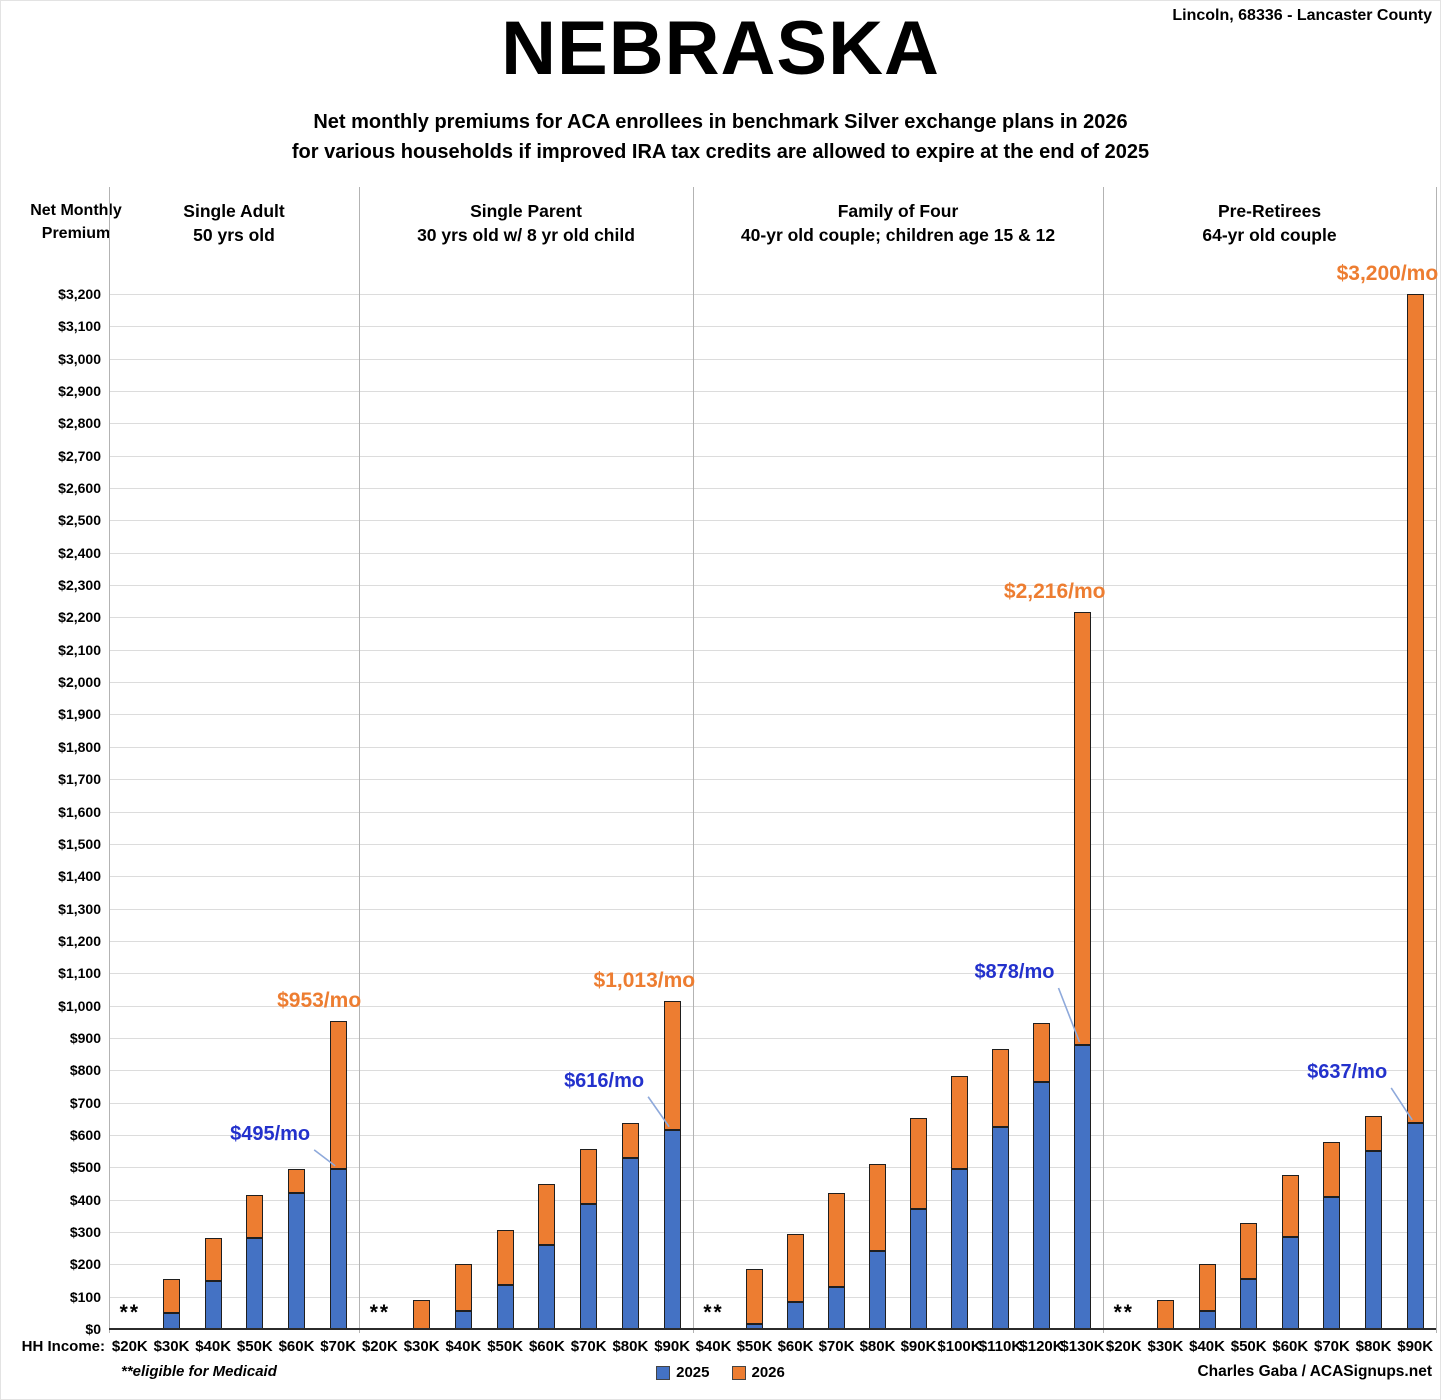  What do you see at coordinates (213, 1346) in the screenshot?
I see `x-tick-label: $40K` at bounding box center [213, 1346].